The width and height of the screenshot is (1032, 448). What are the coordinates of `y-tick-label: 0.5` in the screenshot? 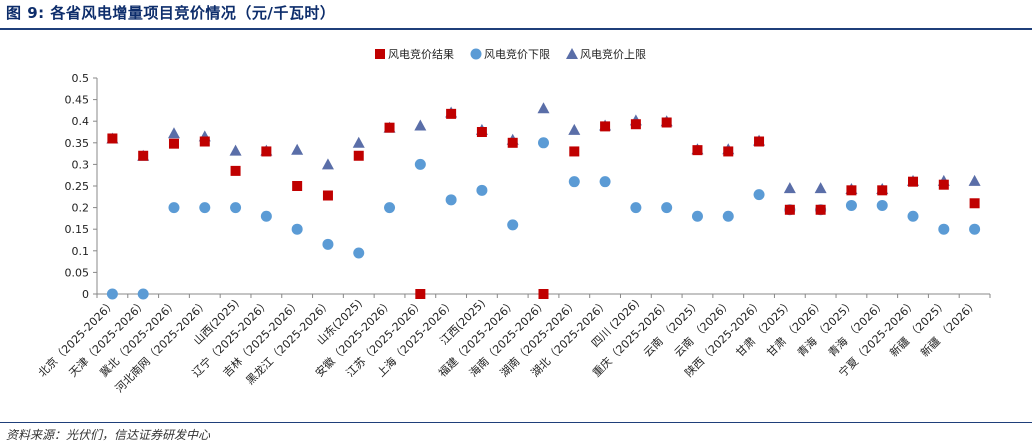 It's located at (81, 78).